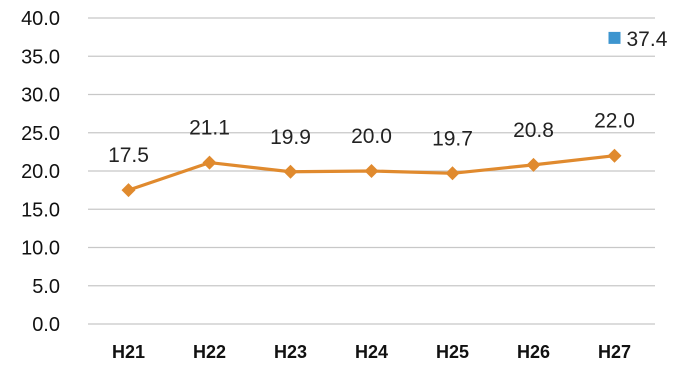 The image size is (675, 368). What do you see at coordinates (533, 130) in the screenshot?
I see `data-label: 20.8` at bounding box center [533, 130].